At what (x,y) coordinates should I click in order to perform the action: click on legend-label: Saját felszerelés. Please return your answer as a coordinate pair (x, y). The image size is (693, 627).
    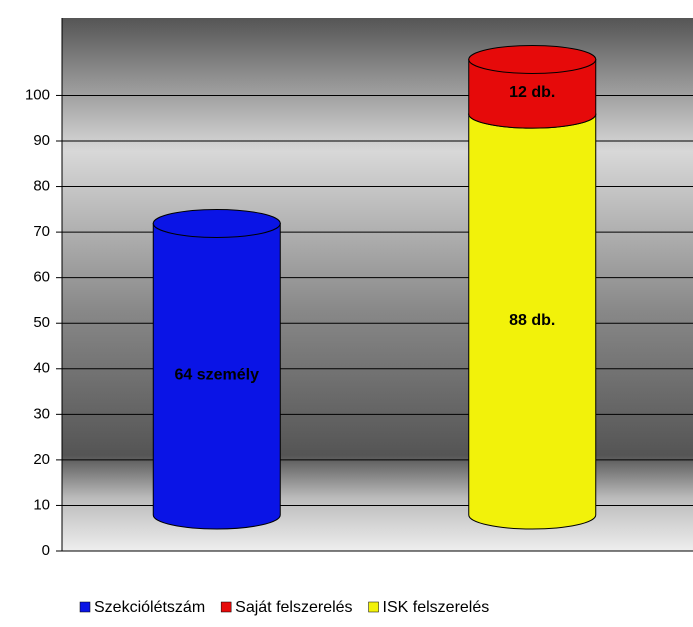
    Looking at the image, I should click on (293, 607).